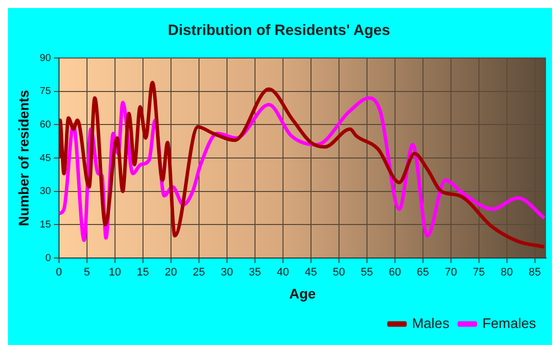 This screenshot has width=560, height=353. I want to click on x-tick-label: 55, so click(366, 272).